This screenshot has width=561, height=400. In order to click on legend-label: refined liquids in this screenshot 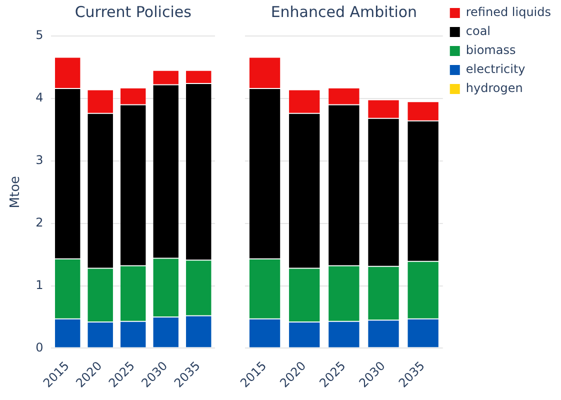, I will do `click(508, 12)`.